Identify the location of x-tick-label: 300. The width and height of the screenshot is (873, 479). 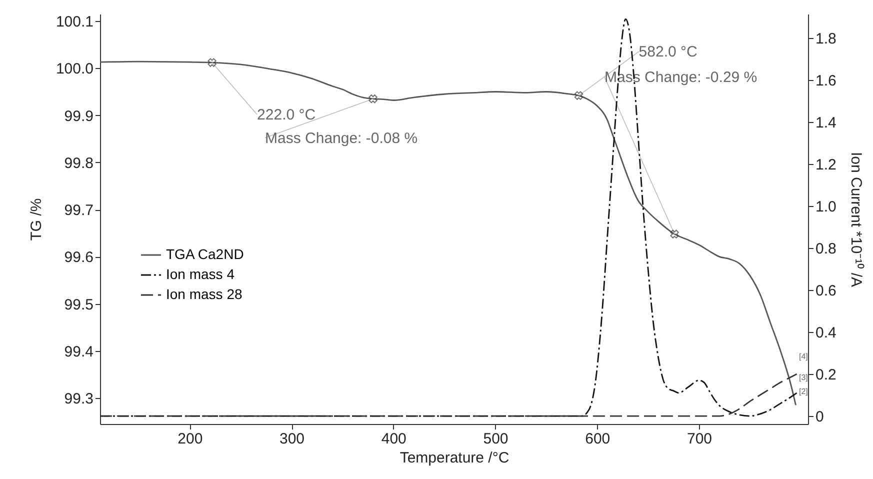
(292, 439).